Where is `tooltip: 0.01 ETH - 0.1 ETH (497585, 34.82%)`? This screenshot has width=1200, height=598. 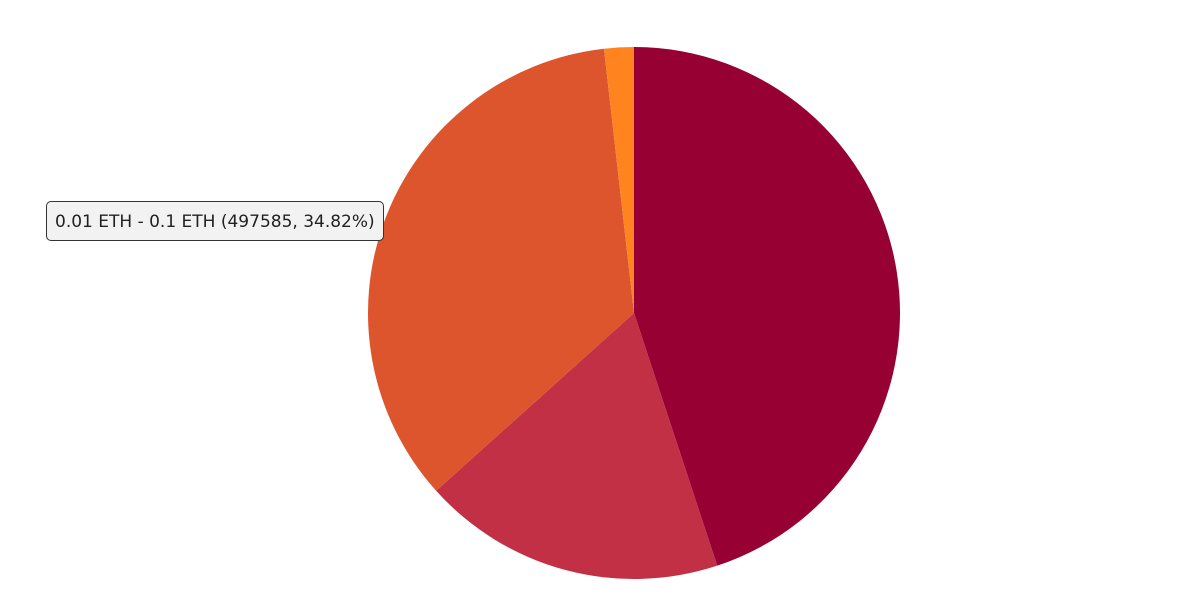
tooltip: 0.01 ETH - 0.1 ETH (497585, 34.82%) is located at coordinates (215, 221).